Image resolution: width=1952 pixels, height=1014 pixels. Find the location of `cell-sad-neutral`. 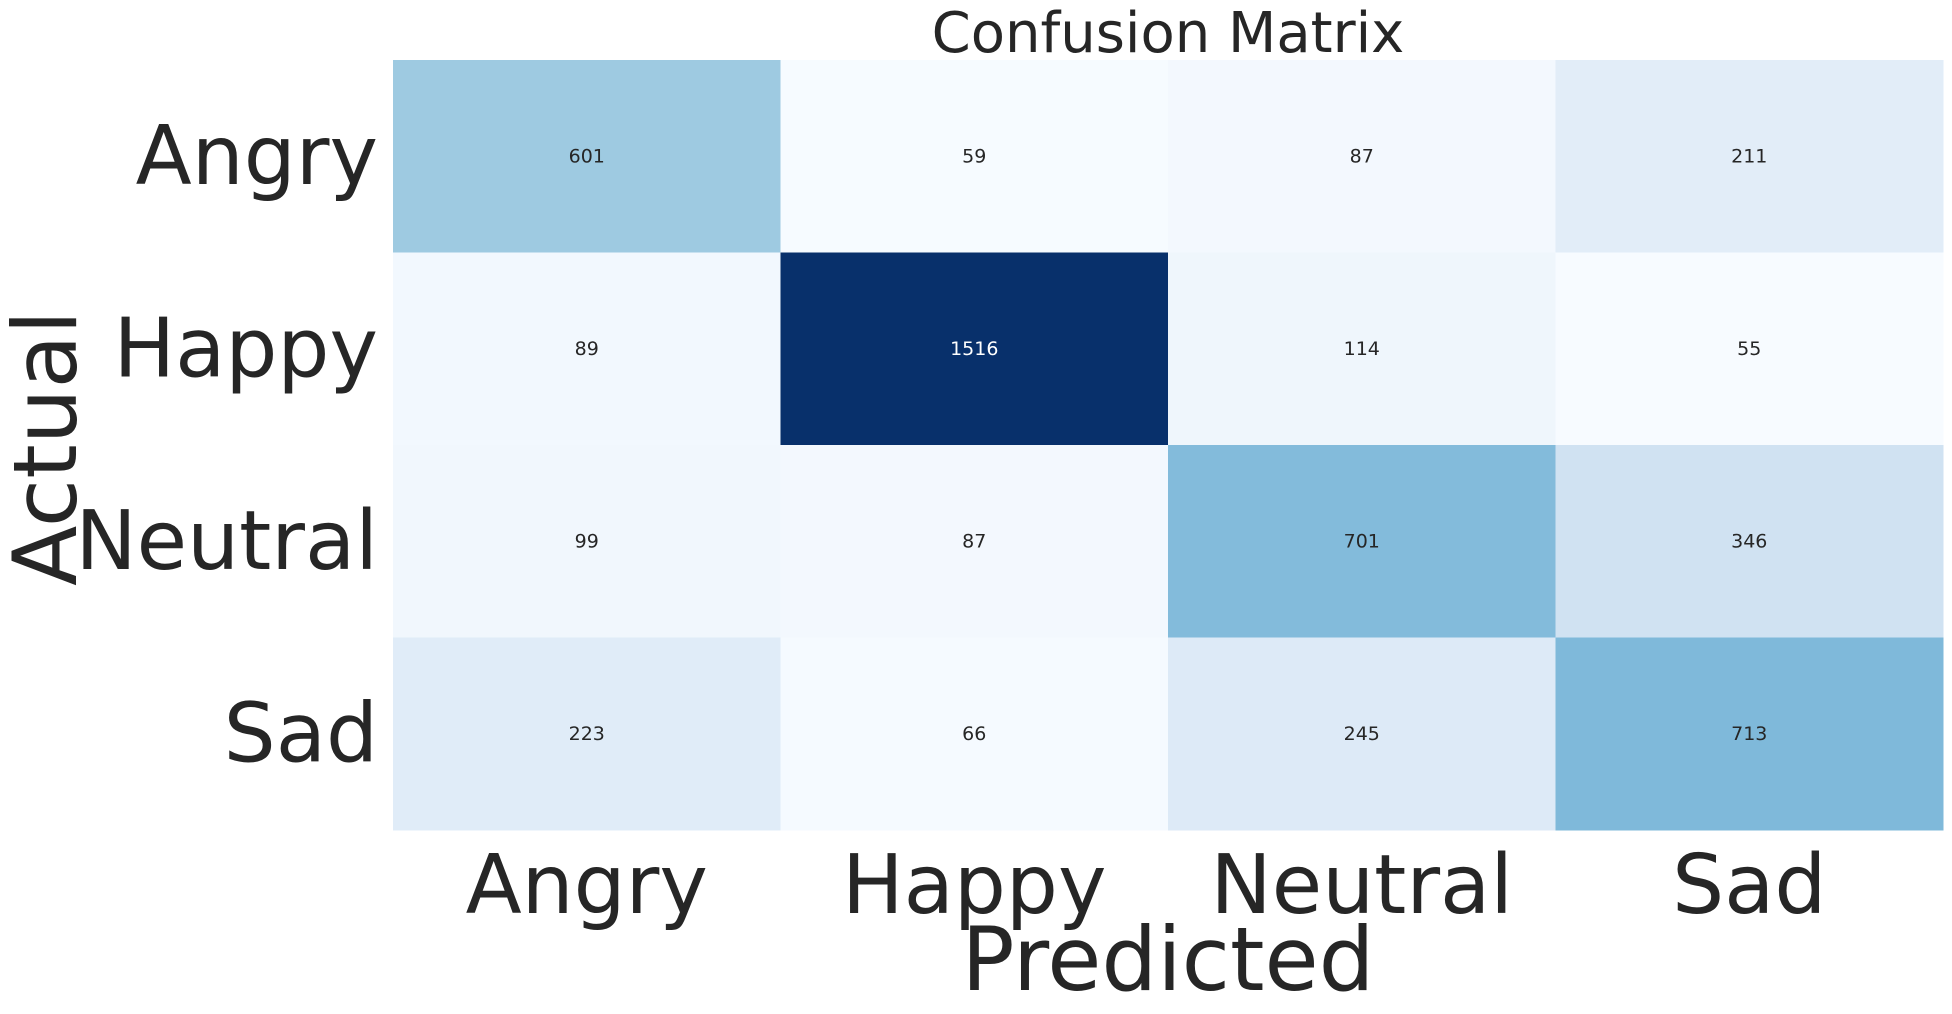

cell-sad-neutral is located at coordinates (1362, 734).